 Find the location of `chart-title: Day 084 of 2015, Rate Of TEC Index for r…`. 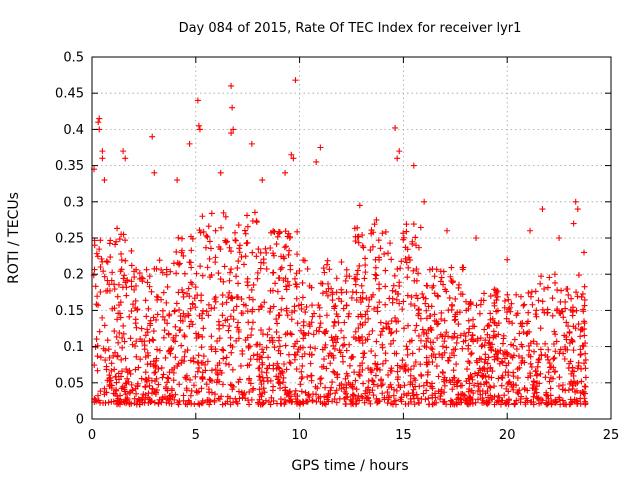

chart-title: Day 084 of 2015, Rate Of TEC Index for r… is located at coordinates (350, 28).